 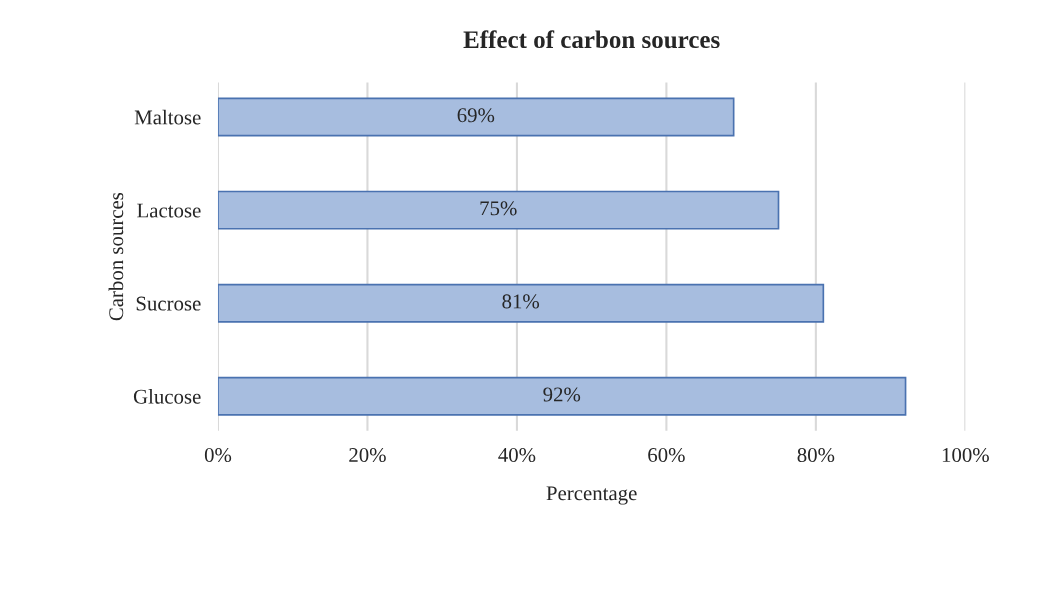 I want to click on data-label: 81%, so click(x=521, y=301).